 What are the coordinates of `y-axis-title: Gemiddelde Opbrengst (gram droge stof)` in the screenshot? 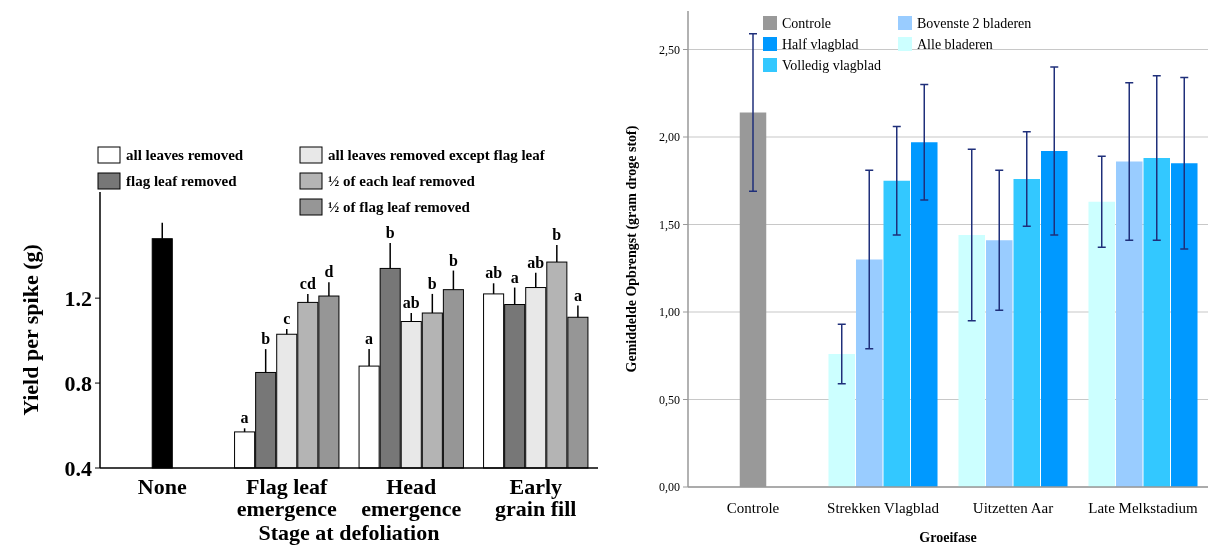 It's located at (632, 249).